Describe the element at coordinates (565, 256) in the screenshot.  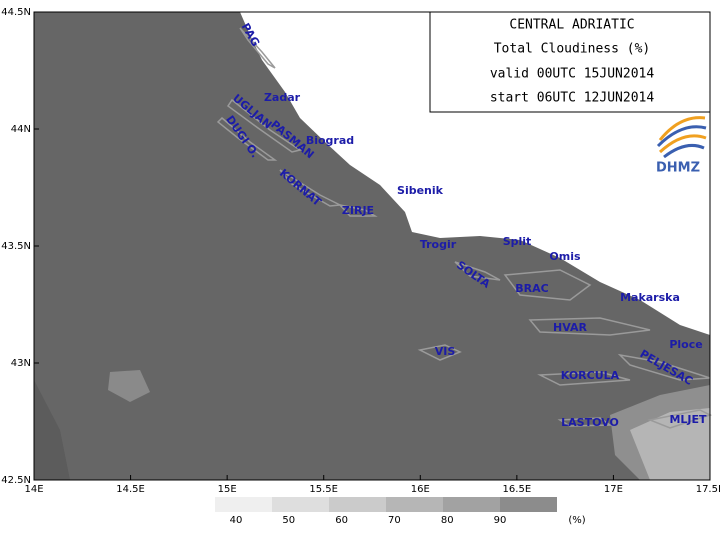
I see `place-label: Omis` at that location.